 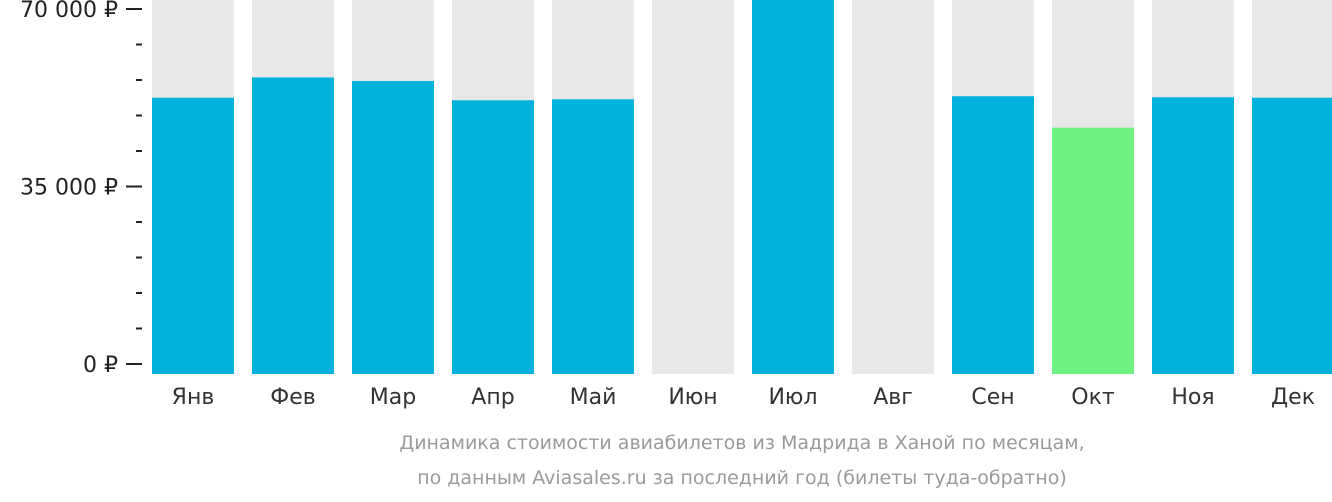 I want to click on y-tick-label: 35 000 ₽, so click(x=69, y=188).